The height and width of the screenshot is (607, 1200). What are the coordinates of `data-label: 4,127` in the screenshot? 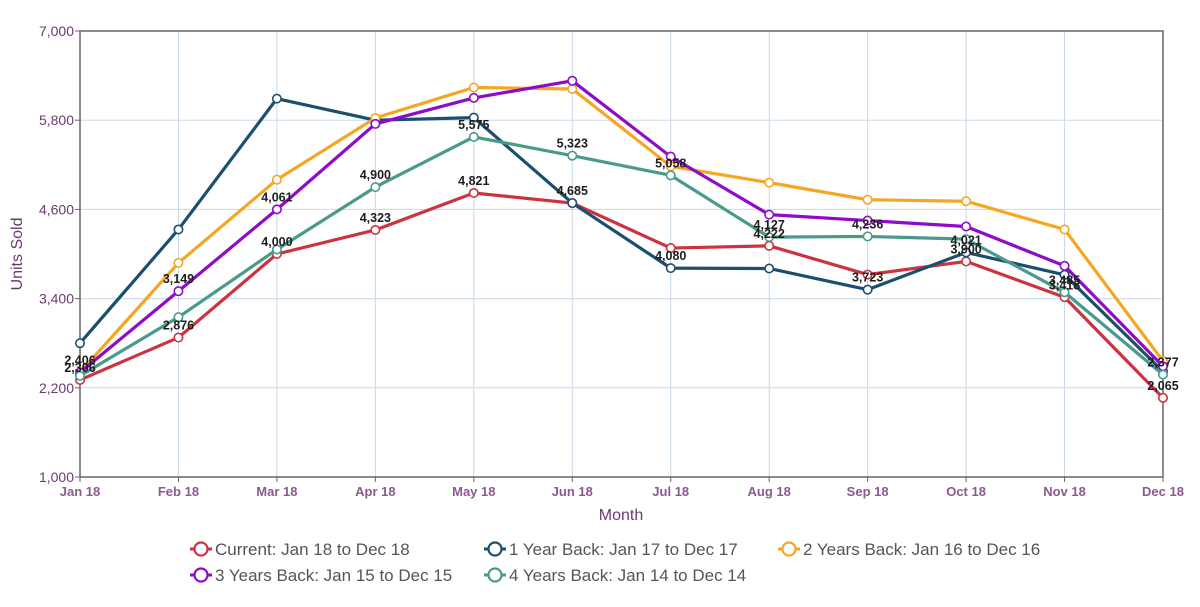 It's located at (769, 225).